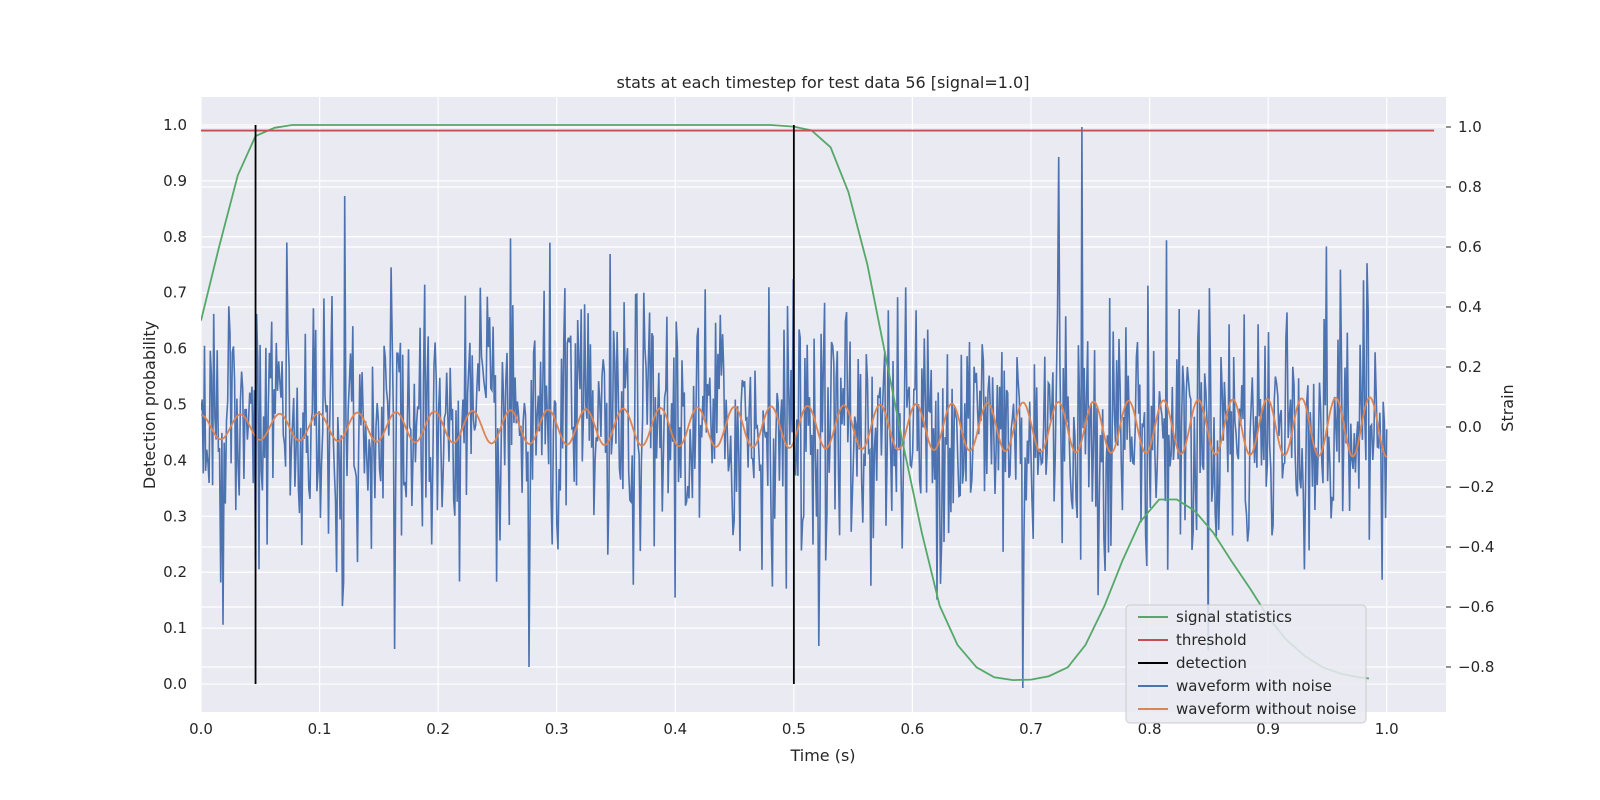 This screenshot has width=1600, height=800. What do you see at coordinates (438, 729) in the screenshot?
I see `x-tick-label: 0.2` at bounding box center [438, 729].